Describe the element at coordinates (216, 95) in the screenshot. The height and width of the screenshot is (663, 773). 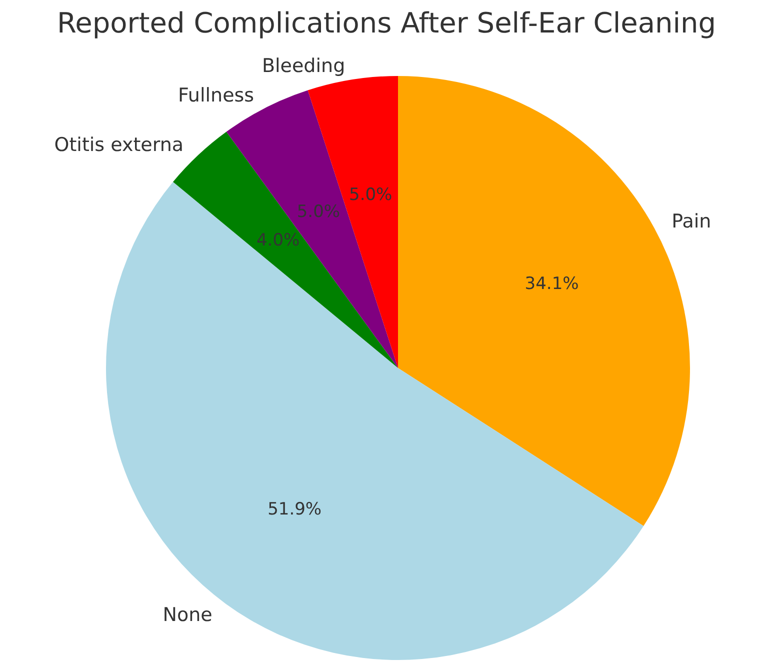
I see `slice-label: Fullness` at that location.